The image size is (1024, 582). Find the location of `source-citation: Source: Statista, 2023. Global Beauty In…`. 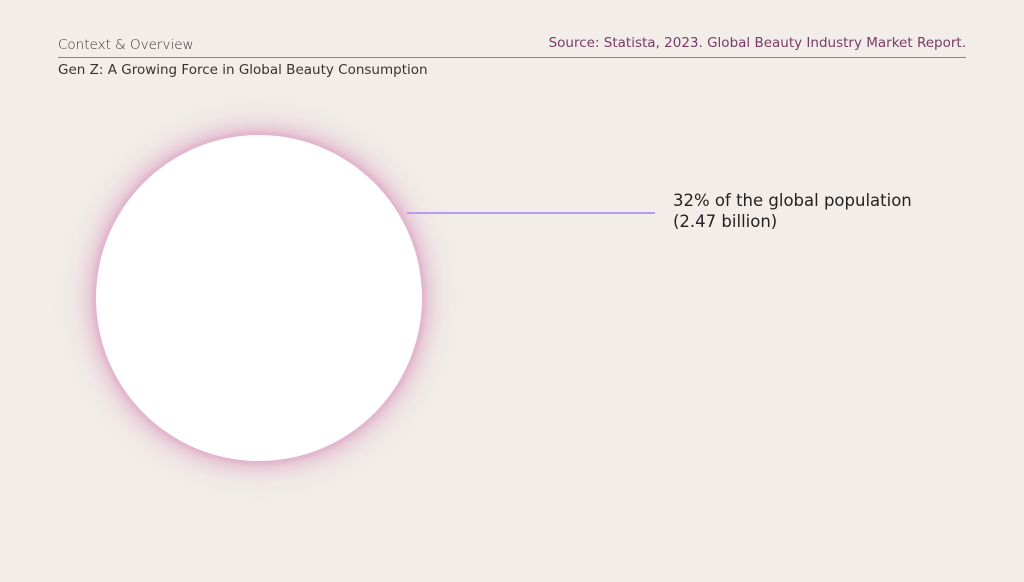

source-citation: Source: Statista, 2023. Global Beauty In… is located at coordinates (757, 43).